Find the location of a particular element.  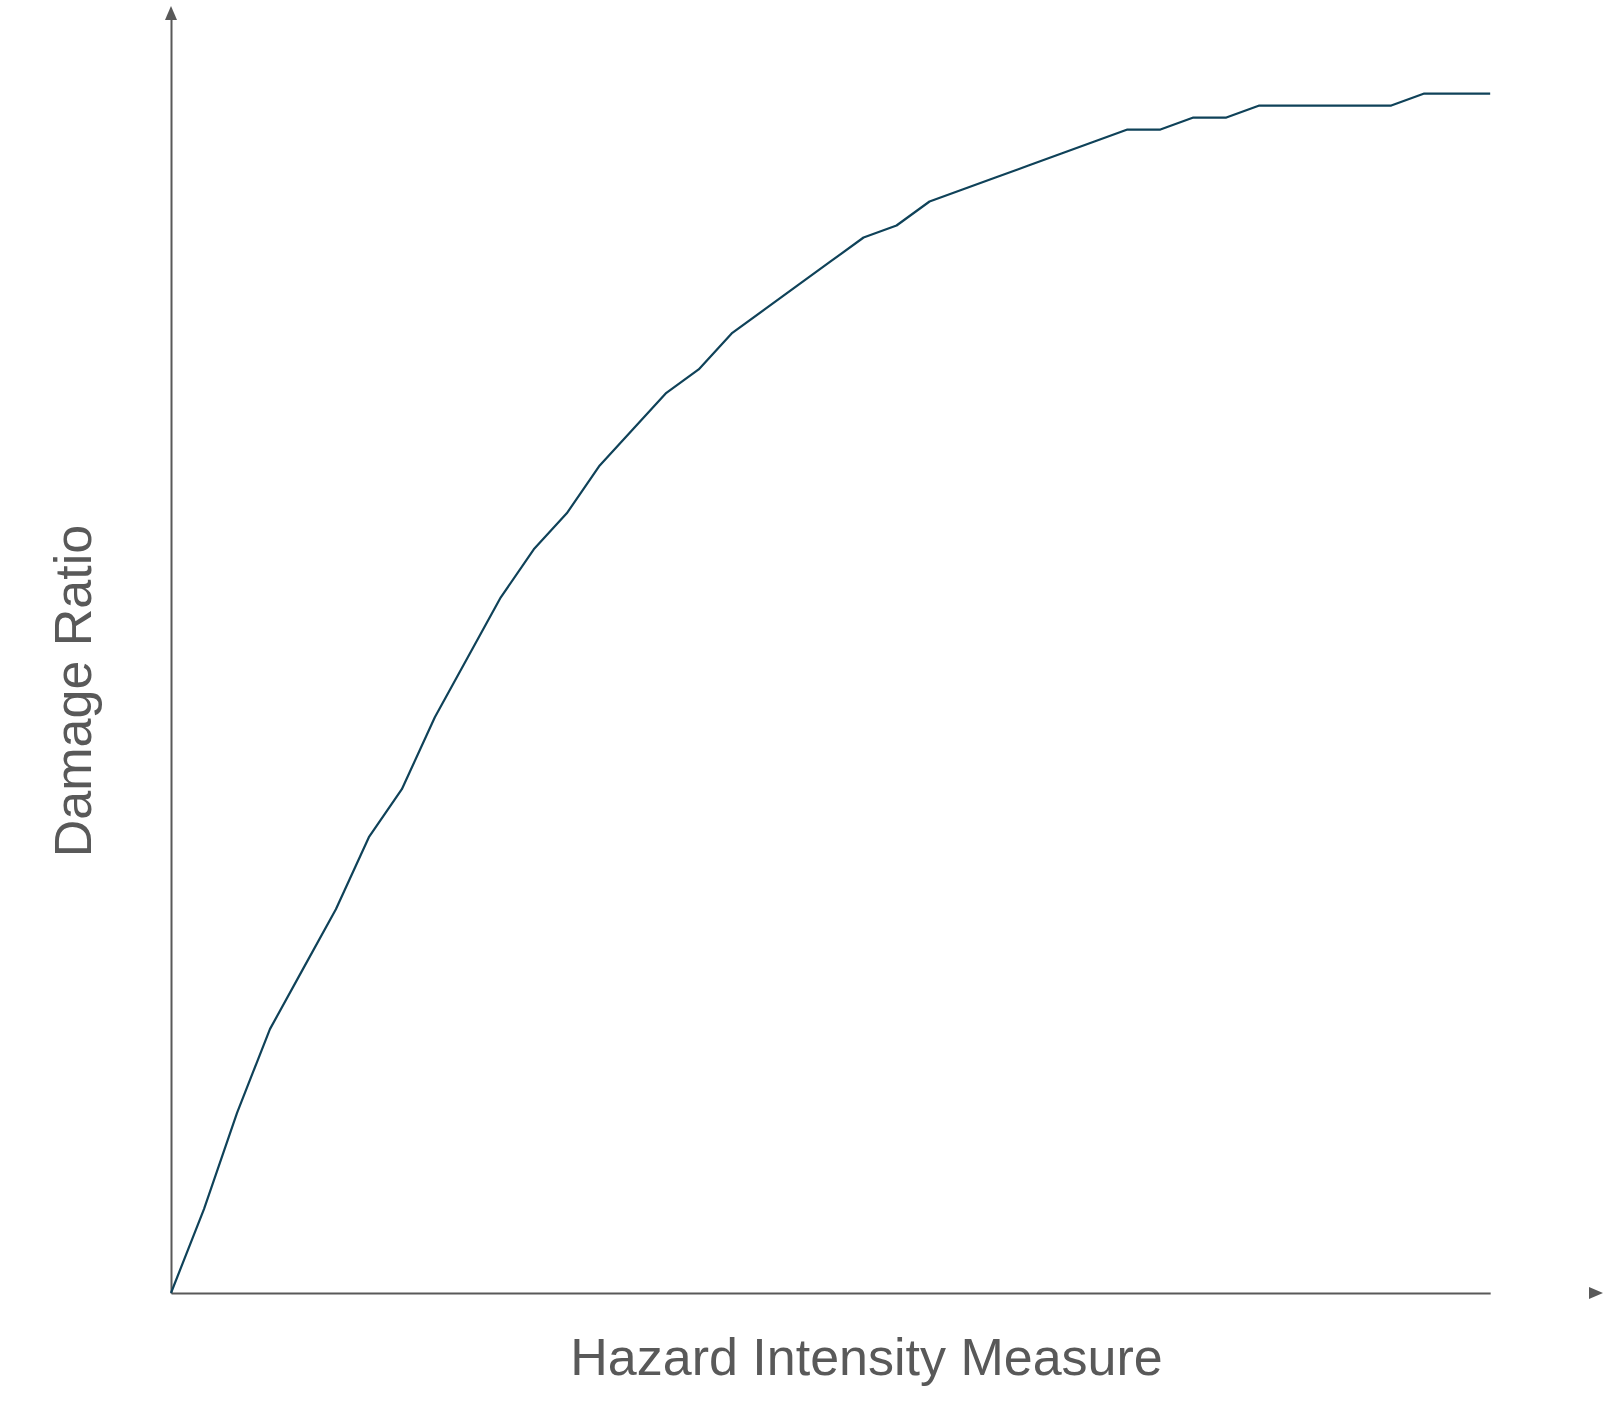

x-axis-title: Hazard Intensity Measure is located at coordinates (866, 1356).